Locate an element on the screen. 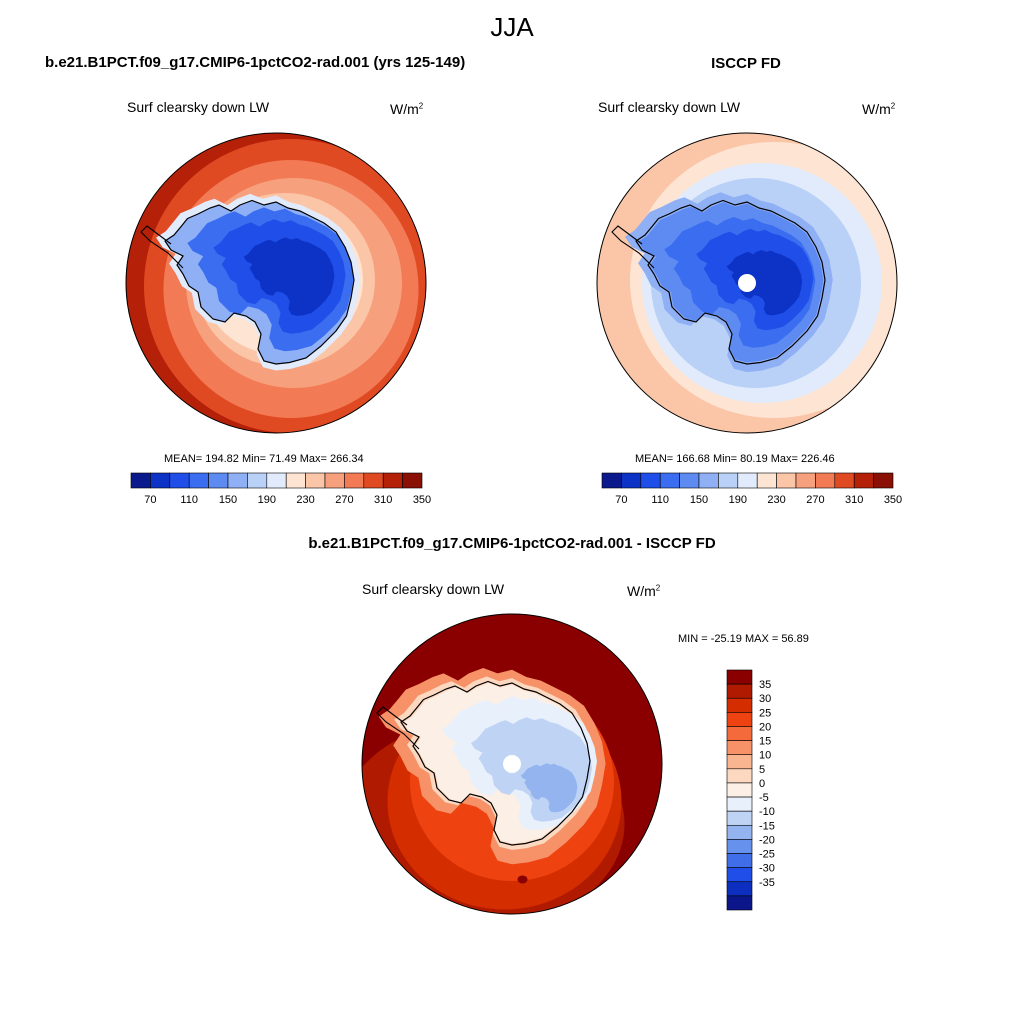  diff-colorbar-tick-label: 35 is located at coordinates (765, 685).